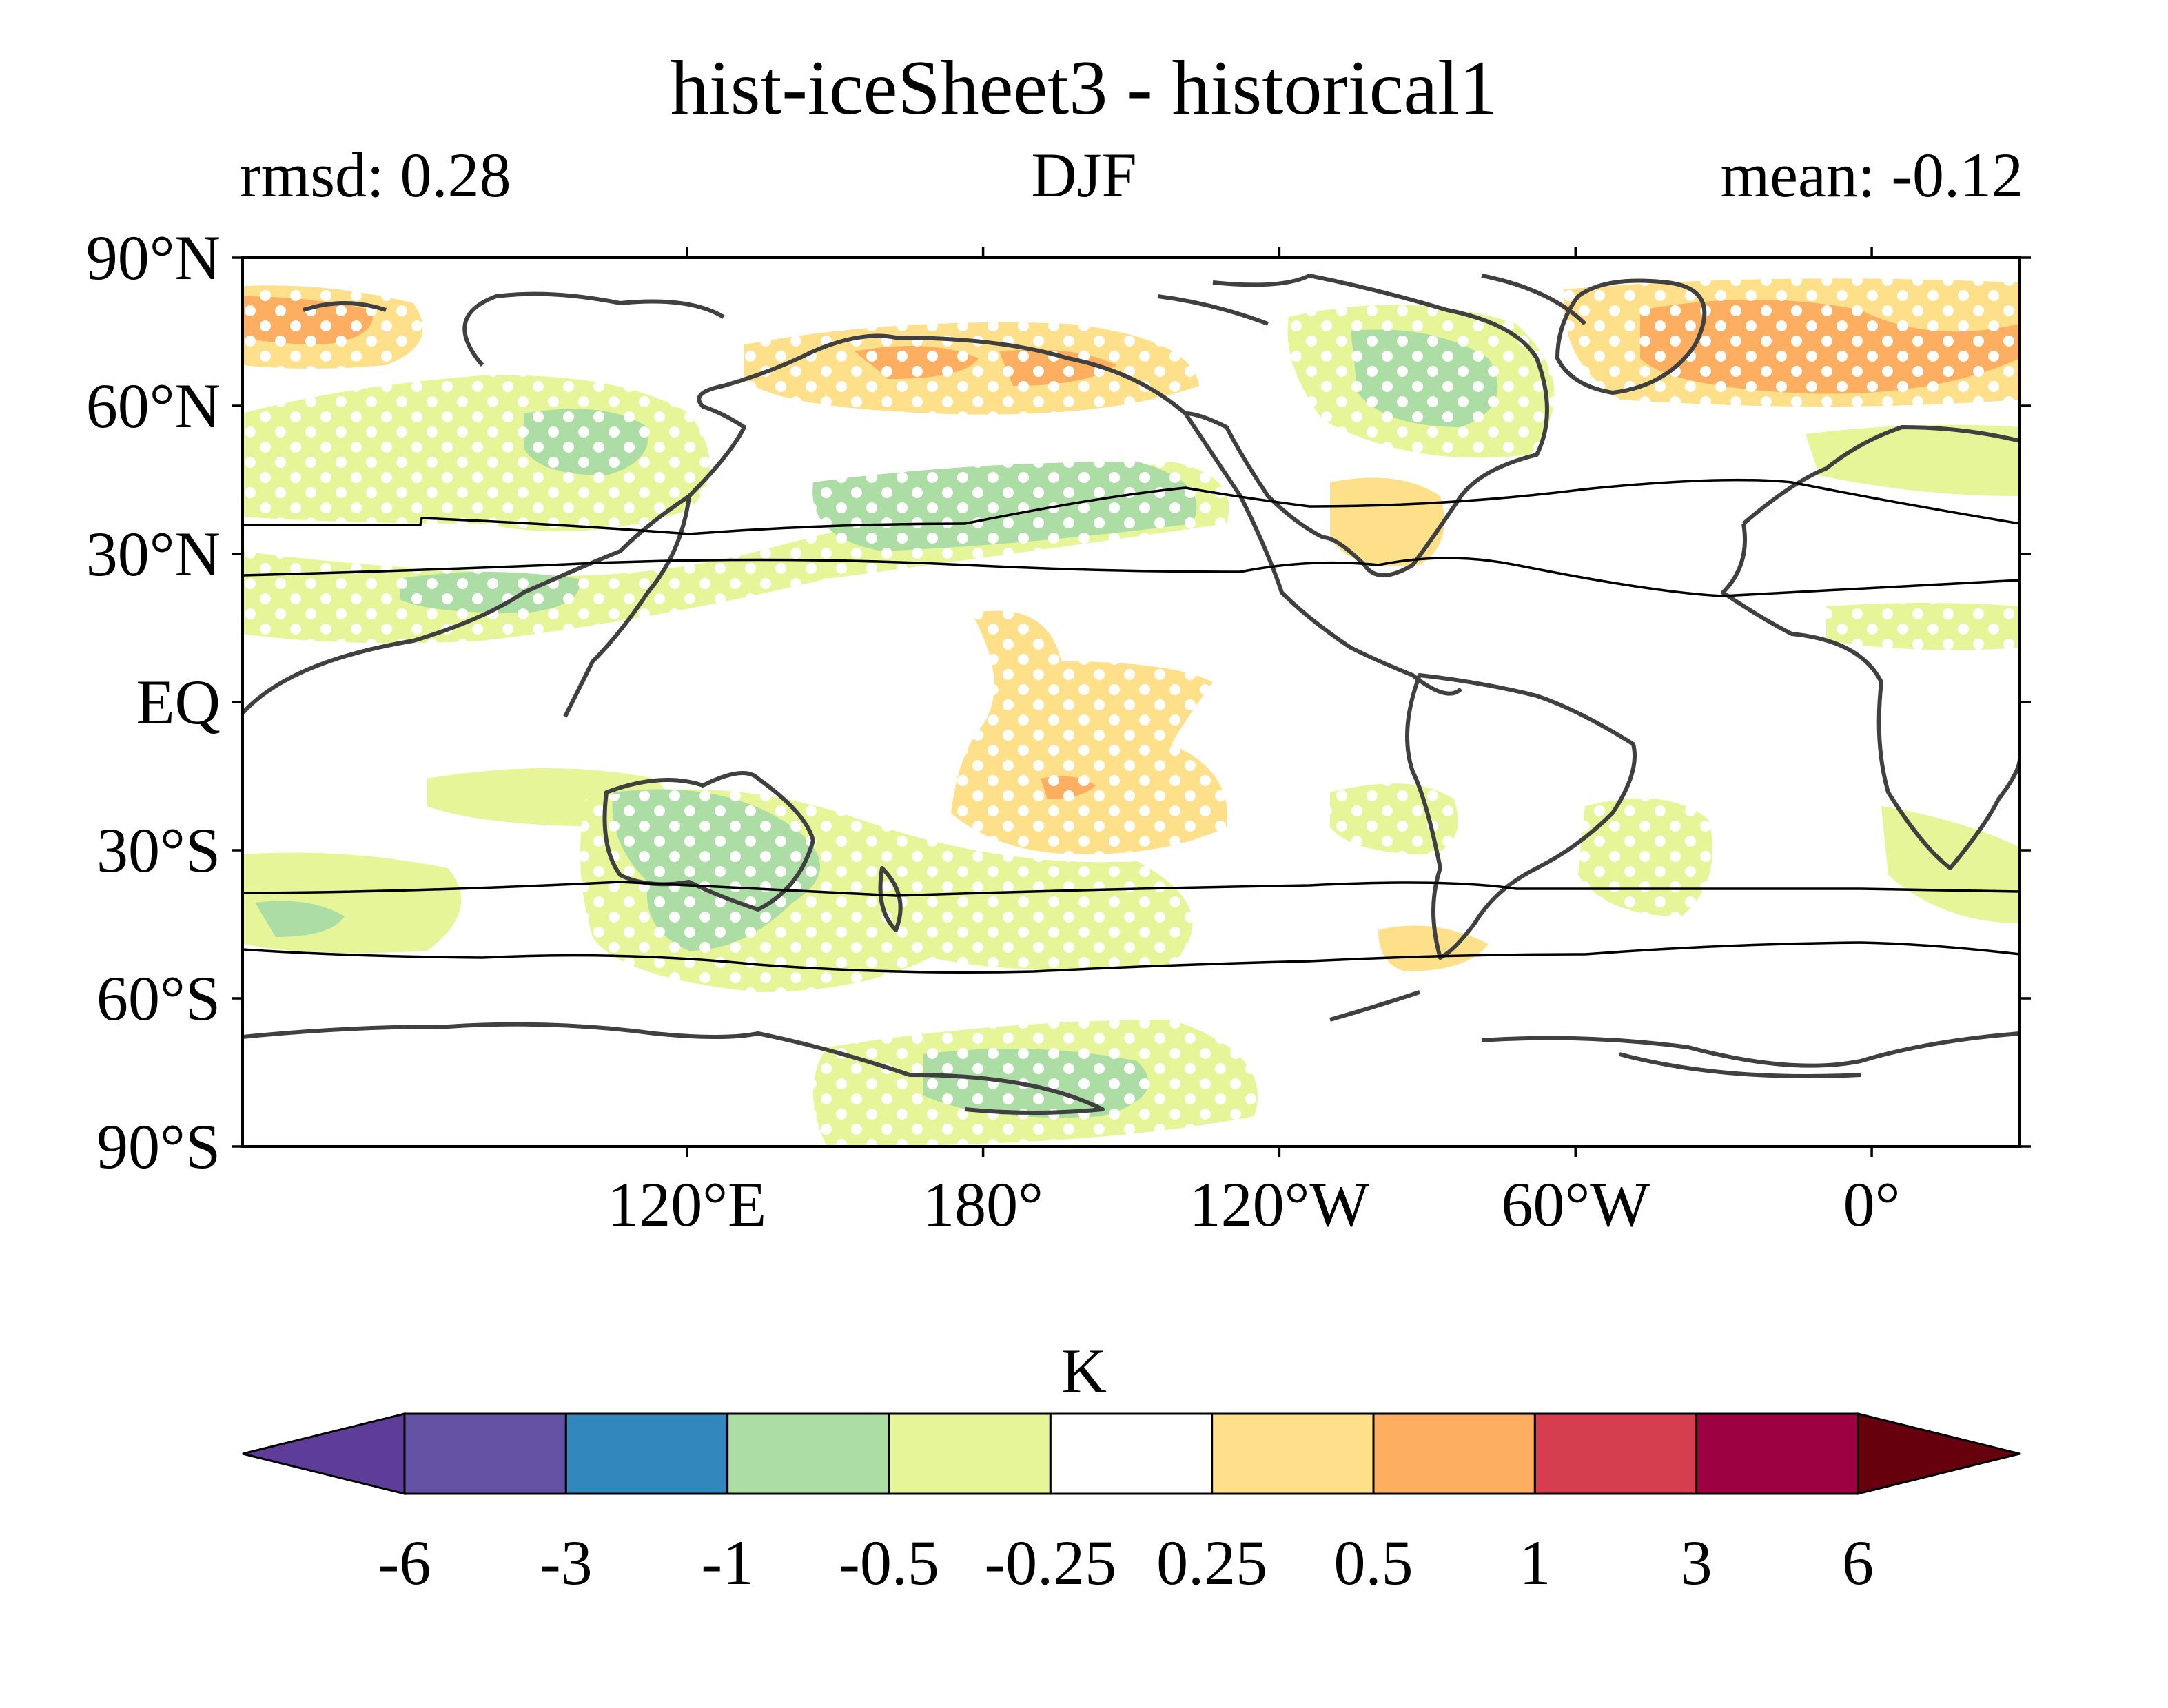  I want to click on colorbar-tick-label: -0.25, so click(1050, 1562).